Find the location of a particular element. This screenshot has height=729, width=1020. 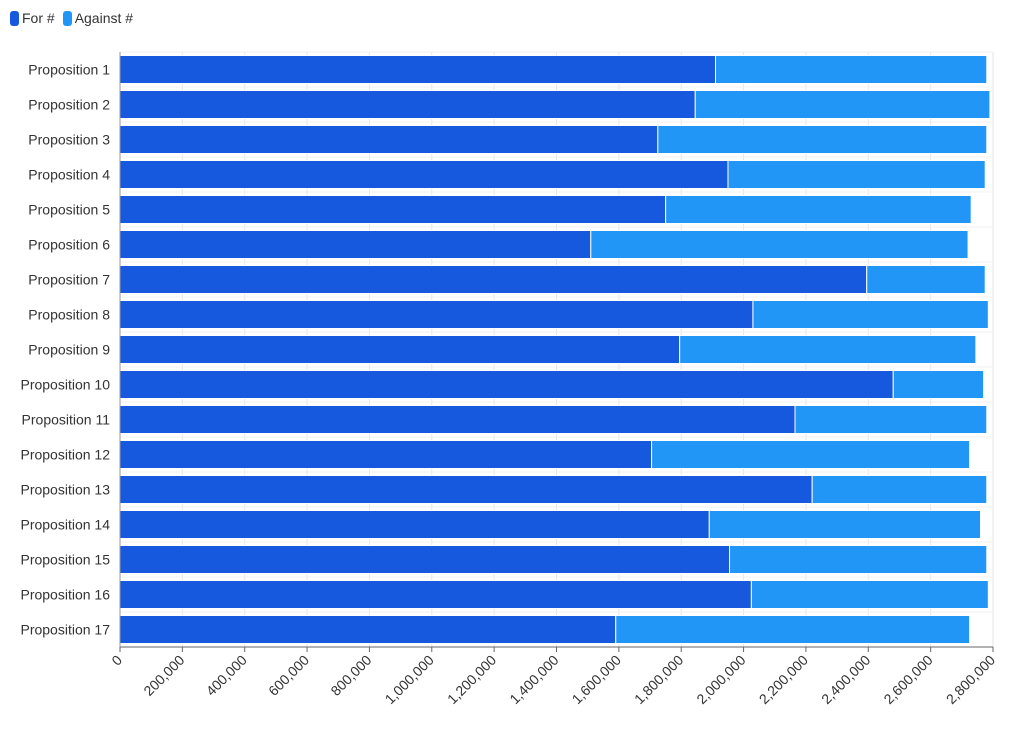

x-tick-label: 1,400,000 is located at coordinates (534, 680).